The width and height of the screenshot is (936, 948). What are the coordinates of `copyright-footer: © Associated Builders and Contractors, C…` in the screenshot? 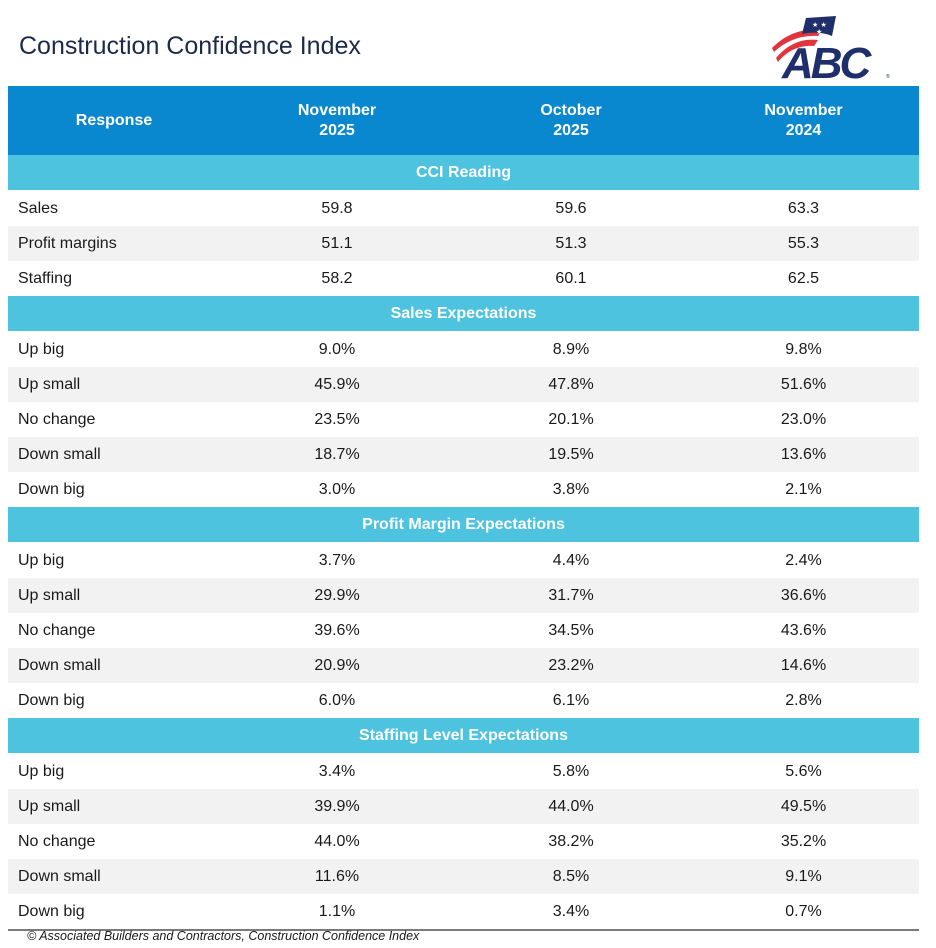 It's located at (223, 936).